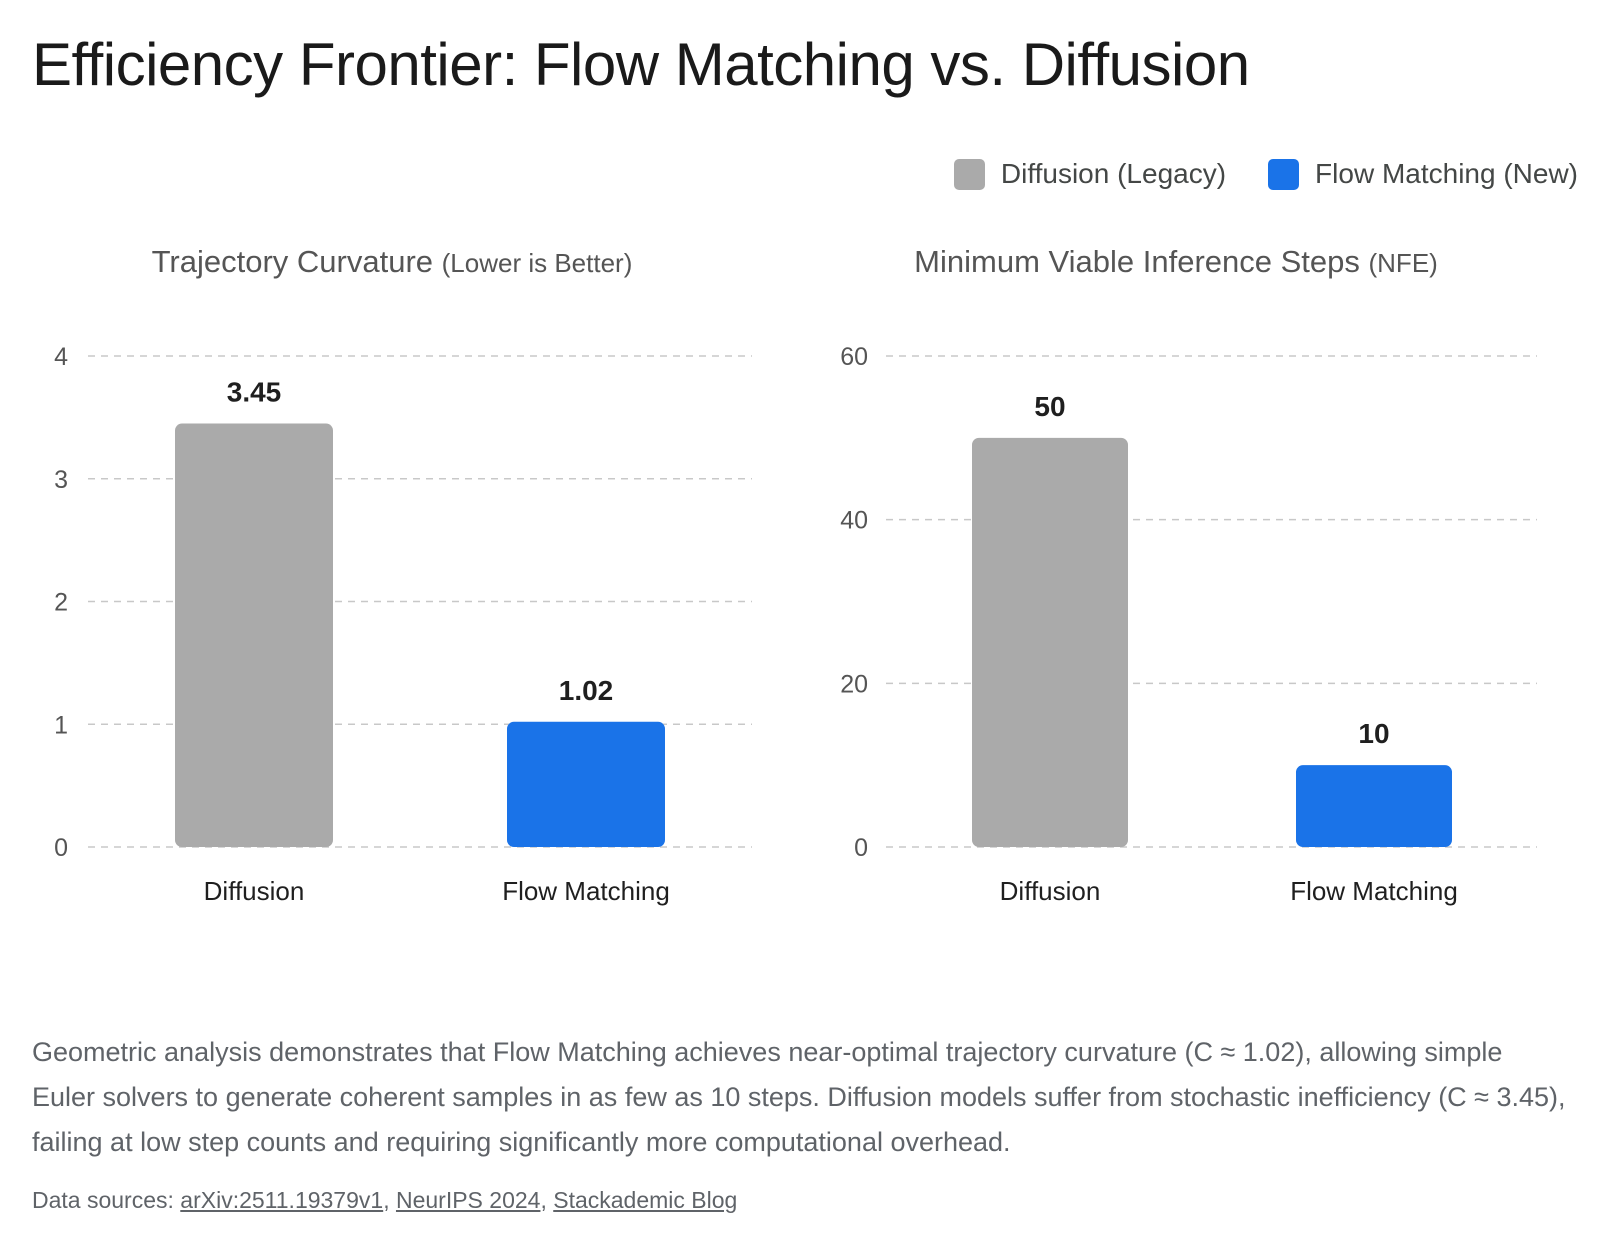 The height and width of the screenshot is (1248, 1600). What do you see at coordinates (1374, 891) in the screenshot?
I see `chart2-x-tick-label: Flow Matching` at bounding box center [1374, 891].